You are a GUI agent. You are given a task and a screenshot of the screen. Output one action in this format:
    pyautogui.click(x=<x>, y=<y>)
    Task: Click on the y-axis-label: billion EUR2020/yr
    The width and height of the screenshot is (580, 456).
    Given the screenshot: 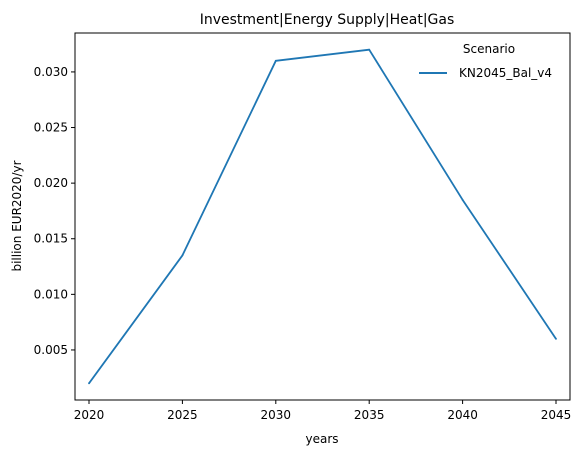 What is the action you would take?
    pyautogui.click(x=17, y=215)
    